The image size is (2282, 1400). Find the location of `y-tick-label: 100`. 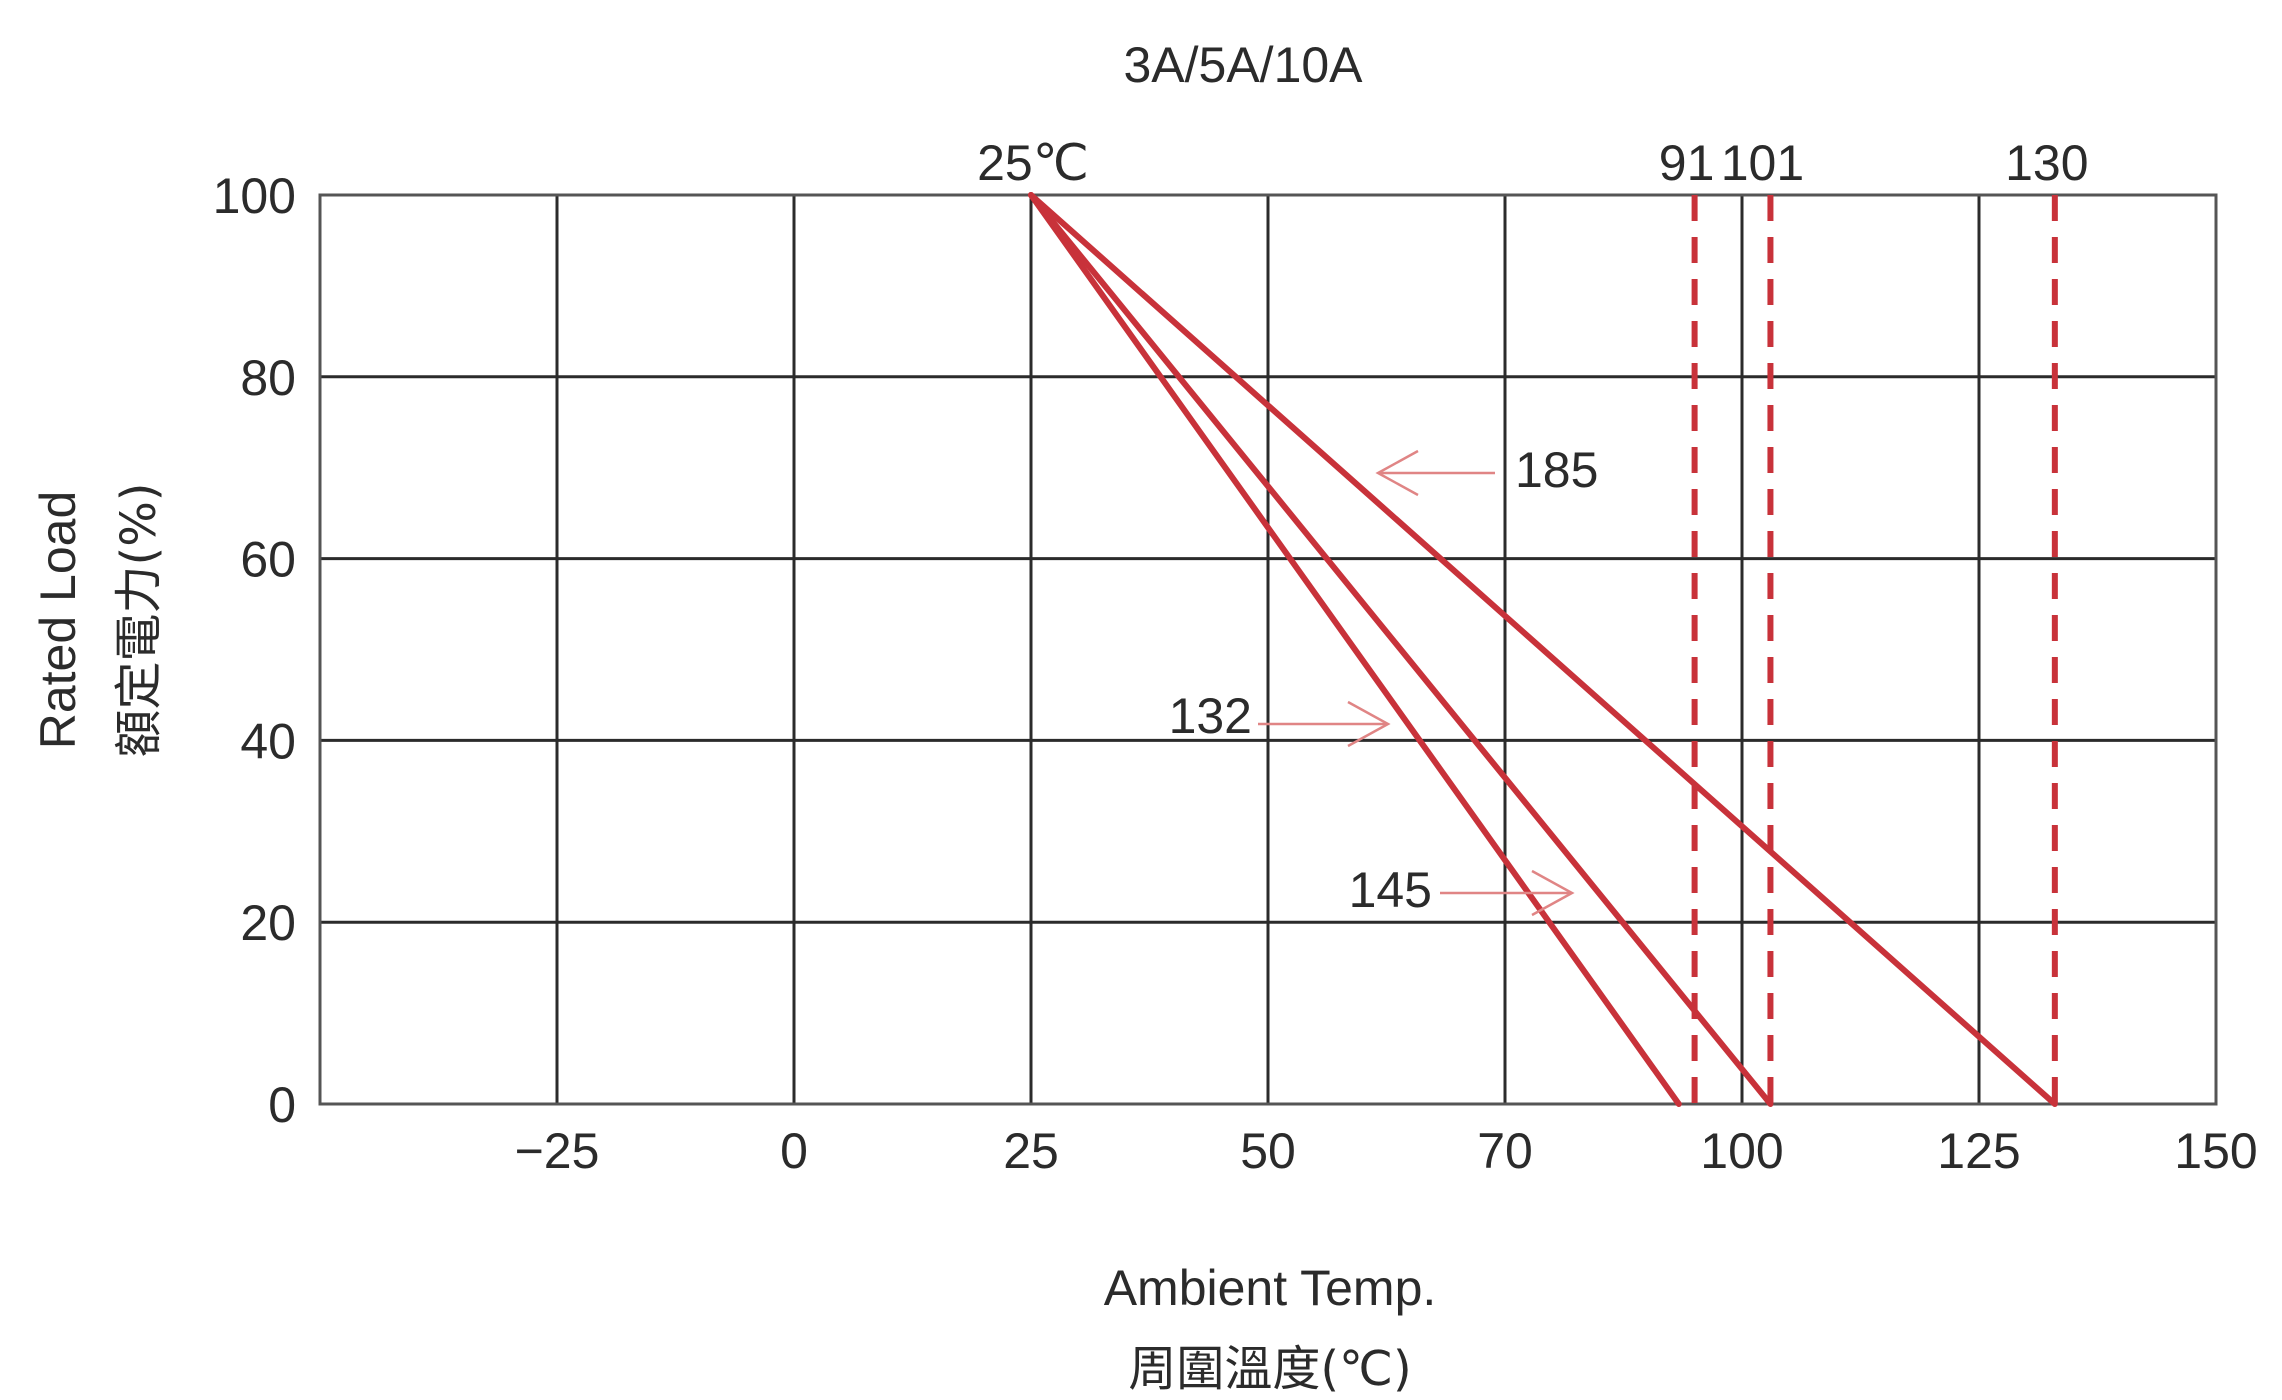

y-tick-label: 100 is located at coordinates (254, 196).